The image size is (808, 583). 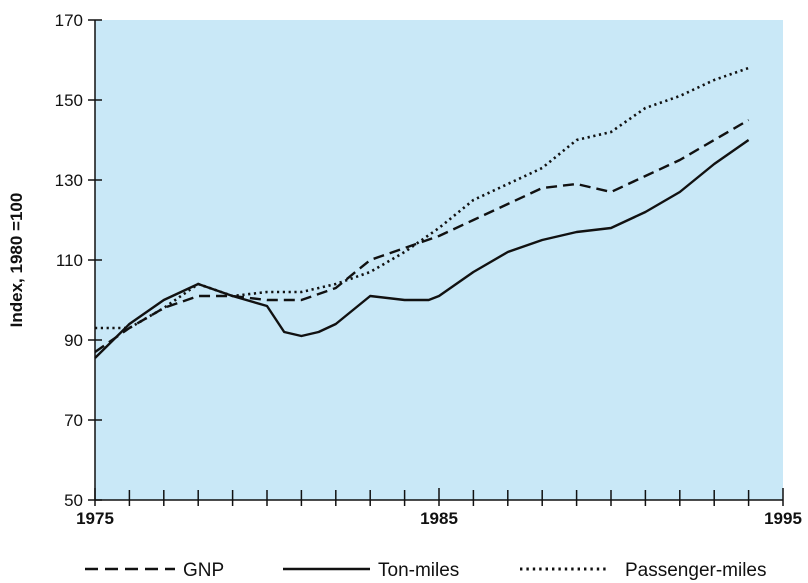 I want to click on legend: GNP Ton-miles Passenger-miles, so click(x=426, y=570).